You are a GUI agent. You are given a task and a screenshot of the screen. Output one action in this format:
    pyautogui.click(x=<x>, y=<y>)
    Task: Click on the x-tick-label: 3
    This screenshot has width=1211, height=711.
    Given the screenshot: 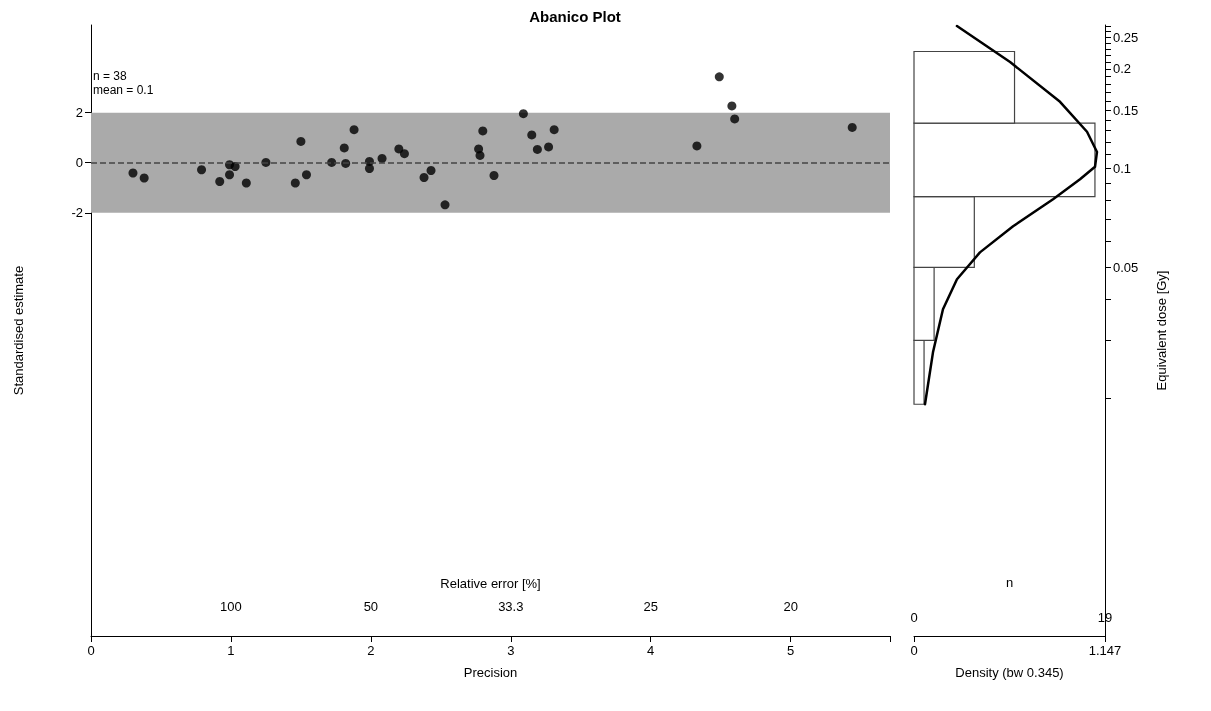 What is the action you would take?
    pyautogui.click(x=511, y=650)
    